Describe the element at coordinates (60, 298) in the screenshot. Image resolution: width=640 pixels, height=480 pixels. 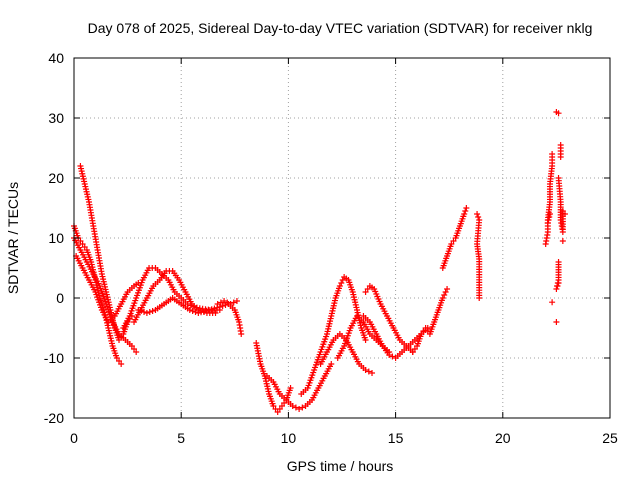
I see `y-tick-label: 0` at that location.